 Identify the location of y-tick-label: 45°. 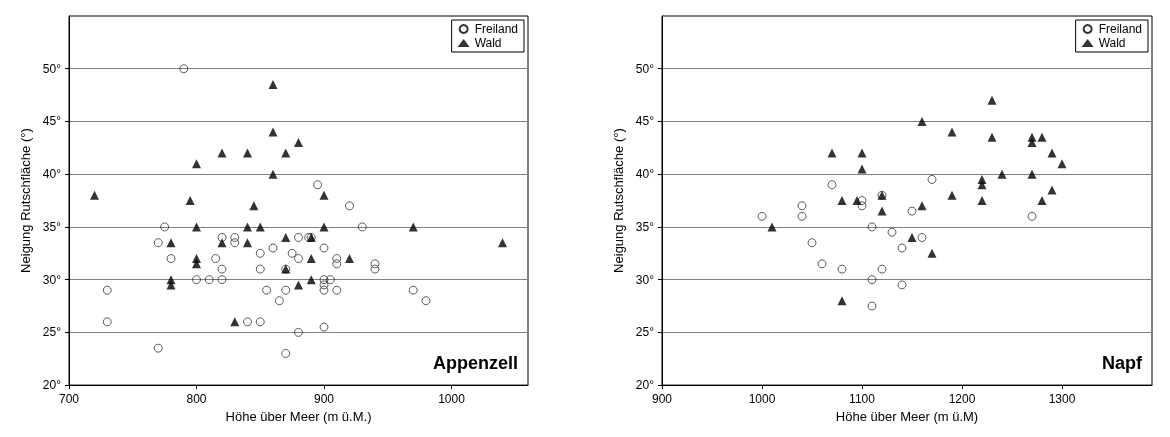
(645, 121).